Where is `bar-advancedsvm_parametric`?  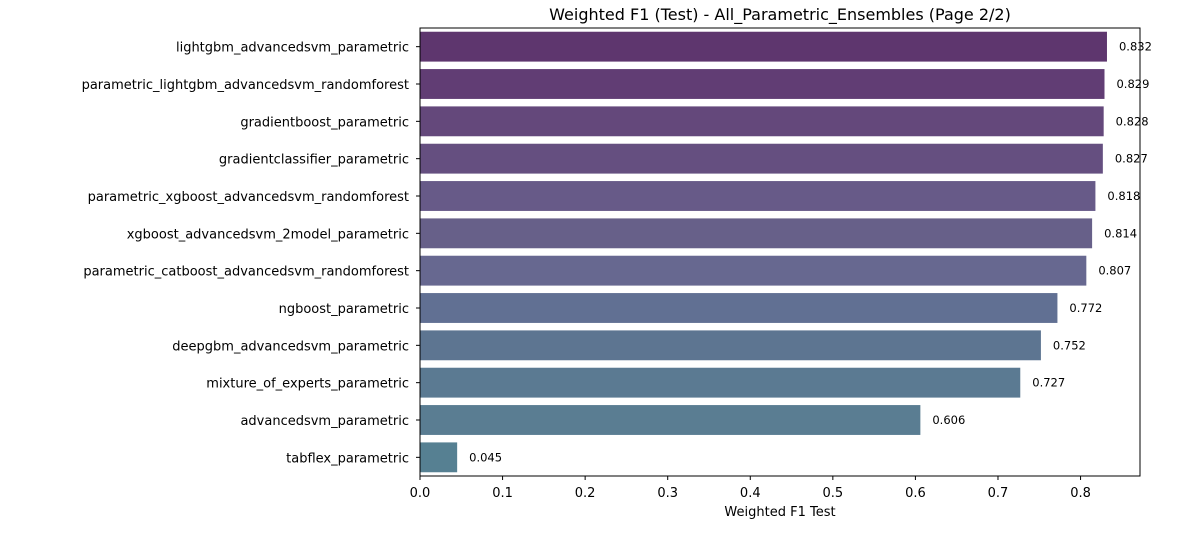 bar-advancedsvm_parametric is located at coordinates (670, 420).